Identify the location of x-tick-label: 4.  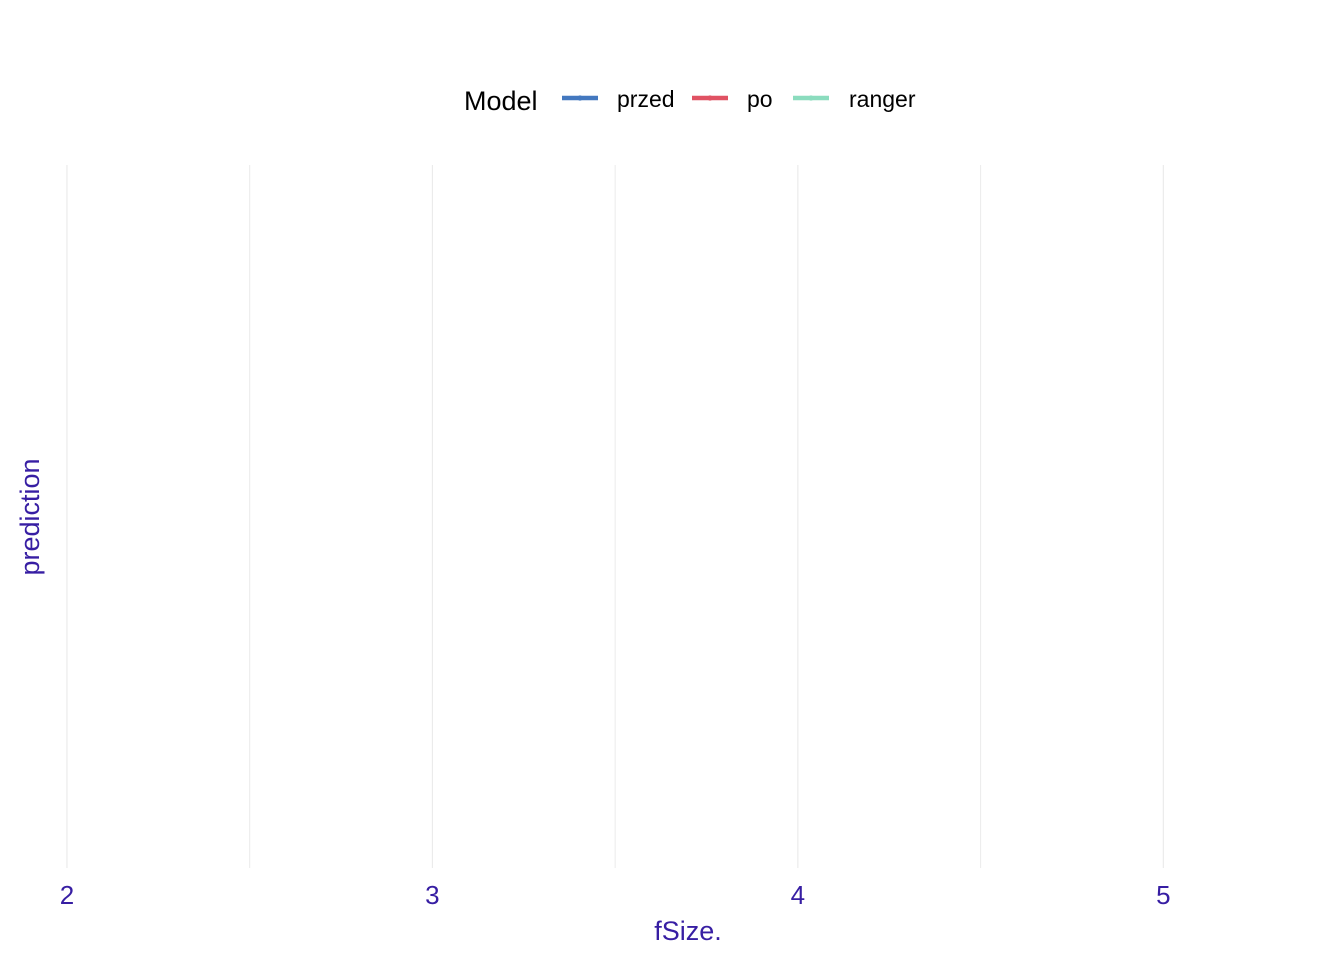
(798, 895).